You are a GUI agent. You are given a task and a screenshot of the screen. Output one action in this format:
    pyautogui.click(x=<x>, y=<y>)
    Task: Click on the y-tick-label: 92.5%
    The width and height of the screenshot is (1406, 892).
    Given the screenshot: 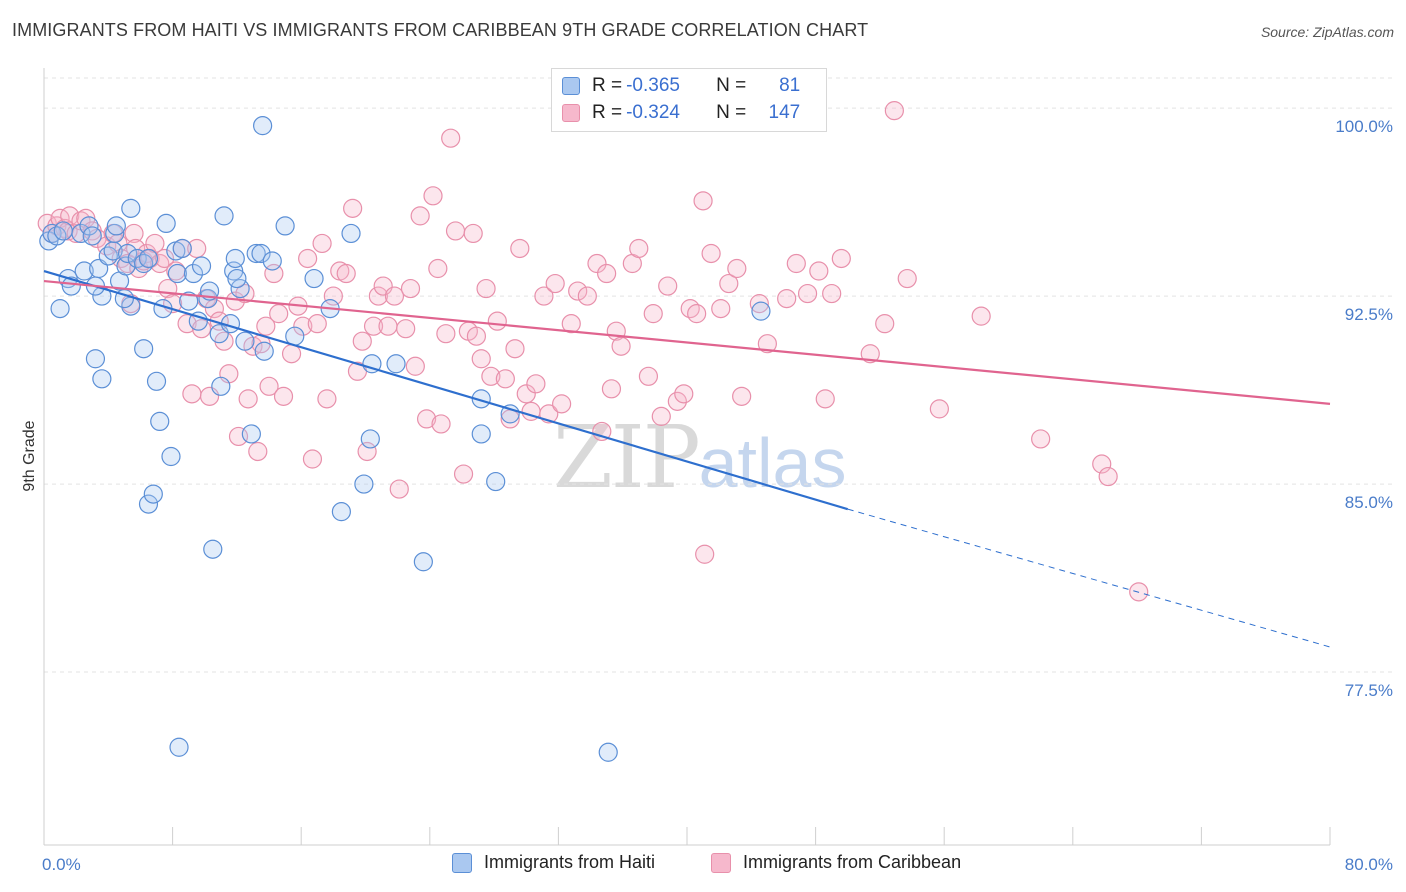 What is the action you would take?
    pyautogui.click(x=1369, y=314)
    